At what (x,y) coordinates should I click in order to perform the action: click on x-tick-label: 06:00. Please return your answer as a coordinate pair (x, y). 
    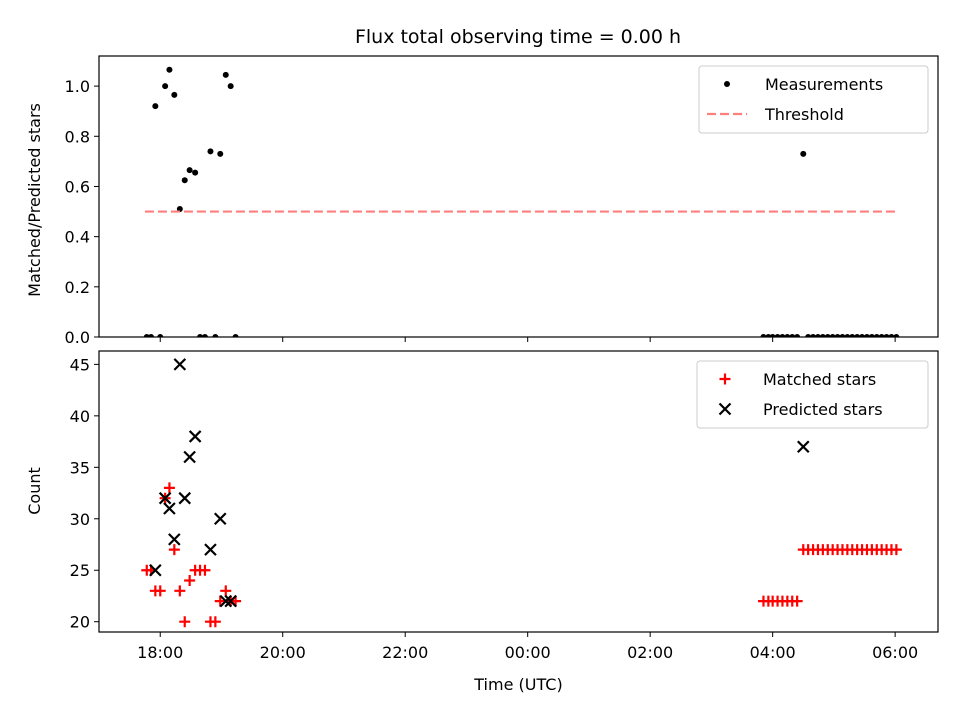
    Looking at the image, I should click on (895, 652).